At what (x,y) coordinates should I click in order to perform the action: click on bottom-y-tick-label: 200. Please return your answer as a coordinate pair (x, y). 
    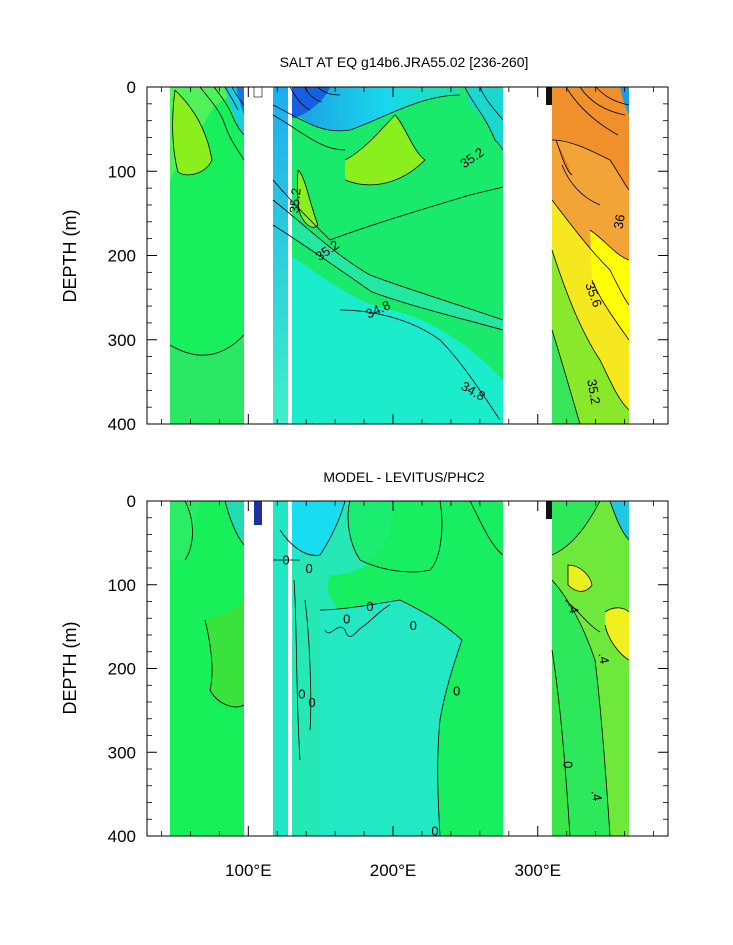
    Looking at the image, I should click on (122, 669).